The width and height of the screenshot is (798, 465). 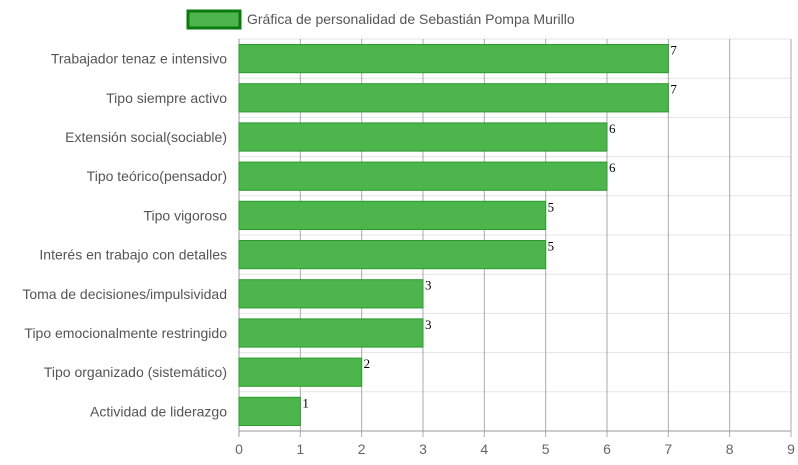 What do you see at coordinates (139, 59) in the screenshot?
I see `category-label: Trabajador tenaz e intensivo` at bounding box center [139, 59].